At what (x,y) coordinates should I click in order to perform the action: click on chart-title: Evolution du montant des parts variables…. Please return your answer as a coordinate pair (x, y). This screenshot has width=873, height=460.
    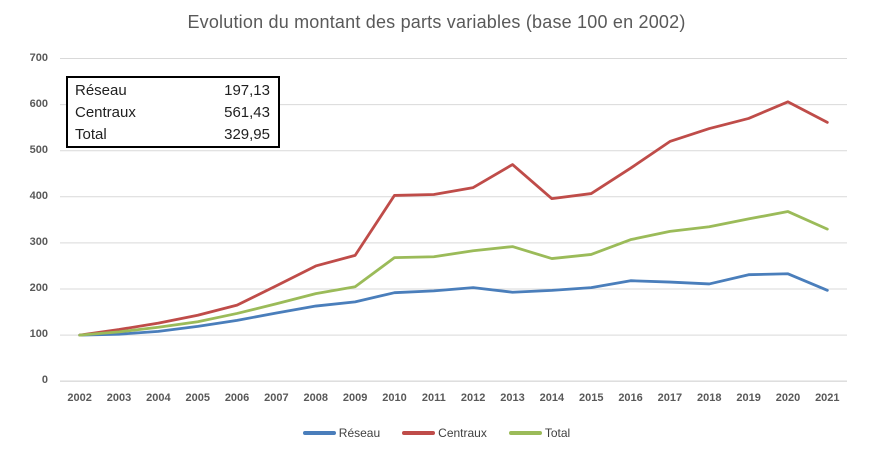
    Looking at the image, I should click on (436, 22).